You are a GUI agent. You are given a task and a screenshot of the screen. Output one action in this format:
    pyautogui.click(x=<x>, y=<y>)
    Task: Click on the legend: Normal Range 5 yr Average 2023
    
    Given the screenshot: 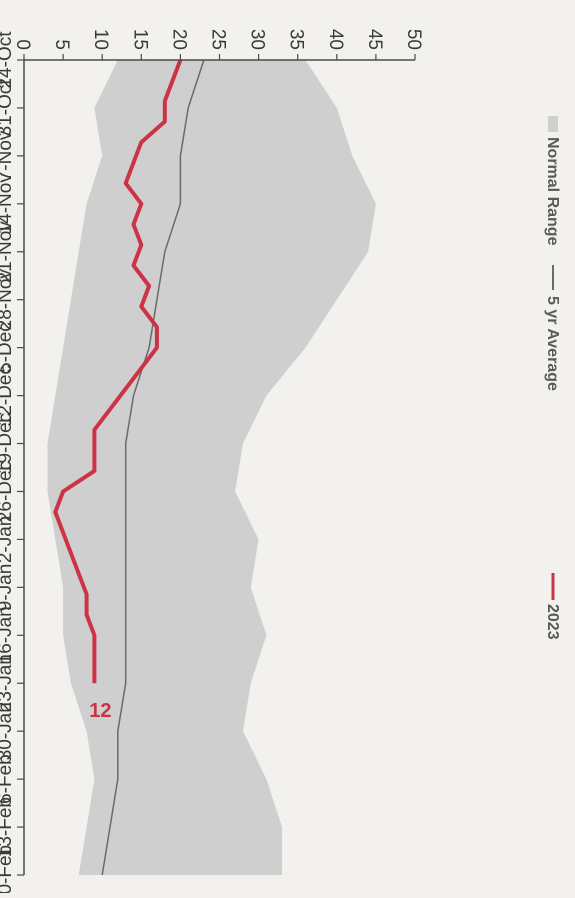 What is the action you would take?
    pyautogui.click(x=552, y=378)
    